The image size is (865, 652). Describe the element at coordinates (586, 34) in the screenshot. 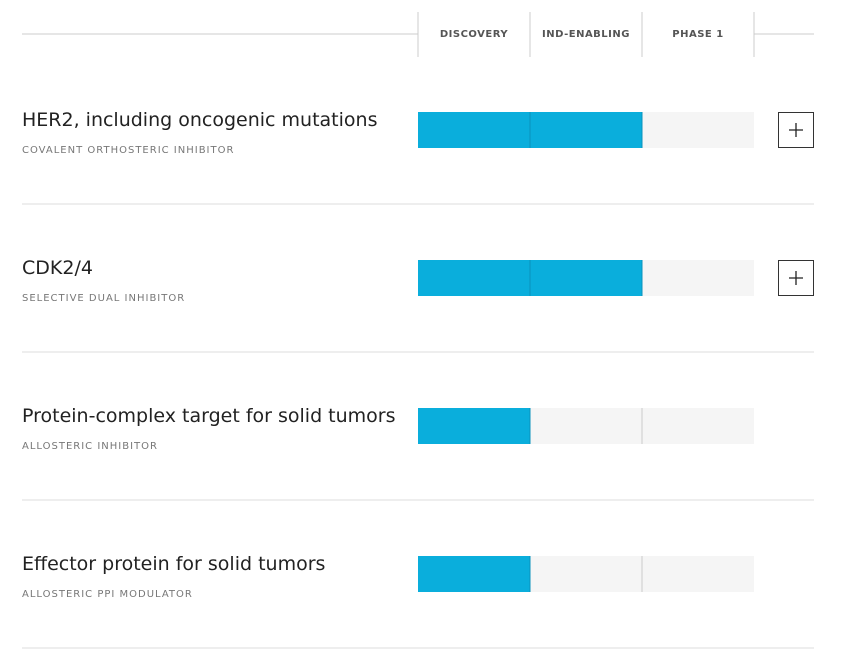

I see `stage-label: IND-ENABLING` at that location.